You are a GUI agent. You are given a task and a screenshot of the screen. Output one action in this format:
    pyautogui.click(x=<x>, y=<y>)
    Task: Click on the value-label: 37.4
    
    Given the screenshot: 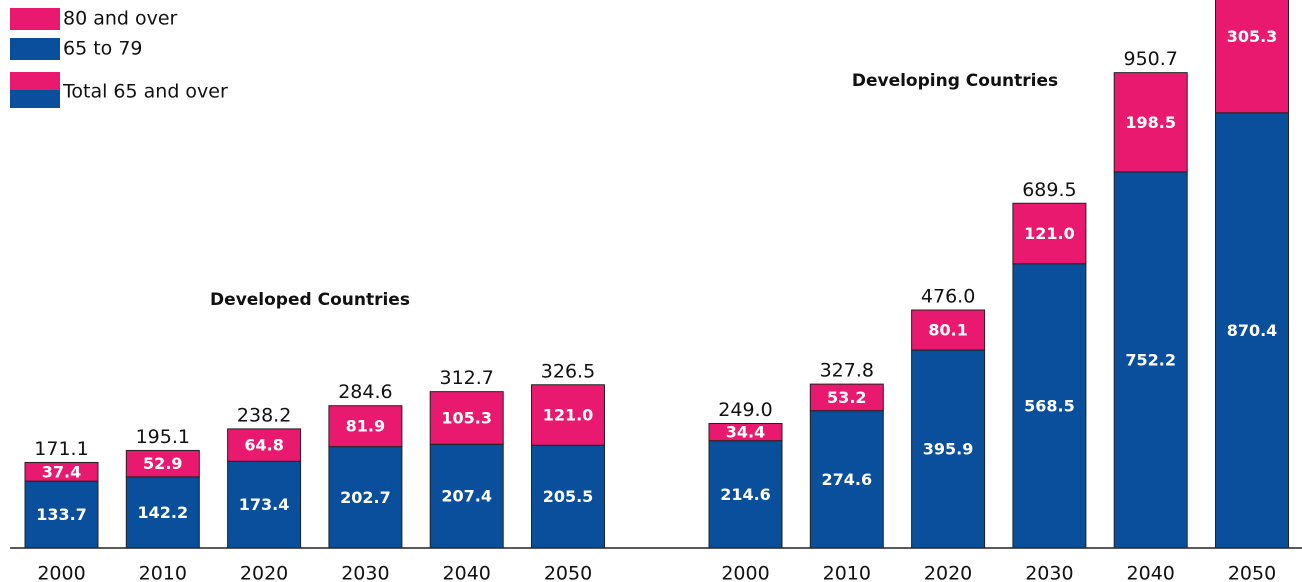 What is the action you would take?
    pyautogui.click(x=61, y=471)
    